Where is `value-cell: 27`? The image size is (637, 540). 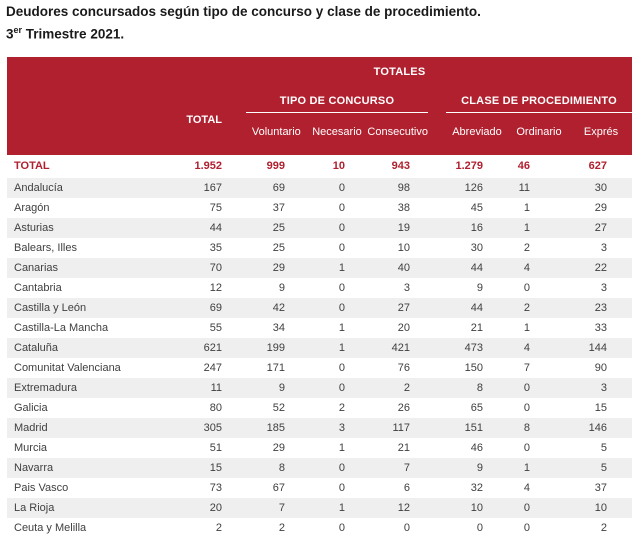 value-cell: 27 is located at coordinates (600, 228).